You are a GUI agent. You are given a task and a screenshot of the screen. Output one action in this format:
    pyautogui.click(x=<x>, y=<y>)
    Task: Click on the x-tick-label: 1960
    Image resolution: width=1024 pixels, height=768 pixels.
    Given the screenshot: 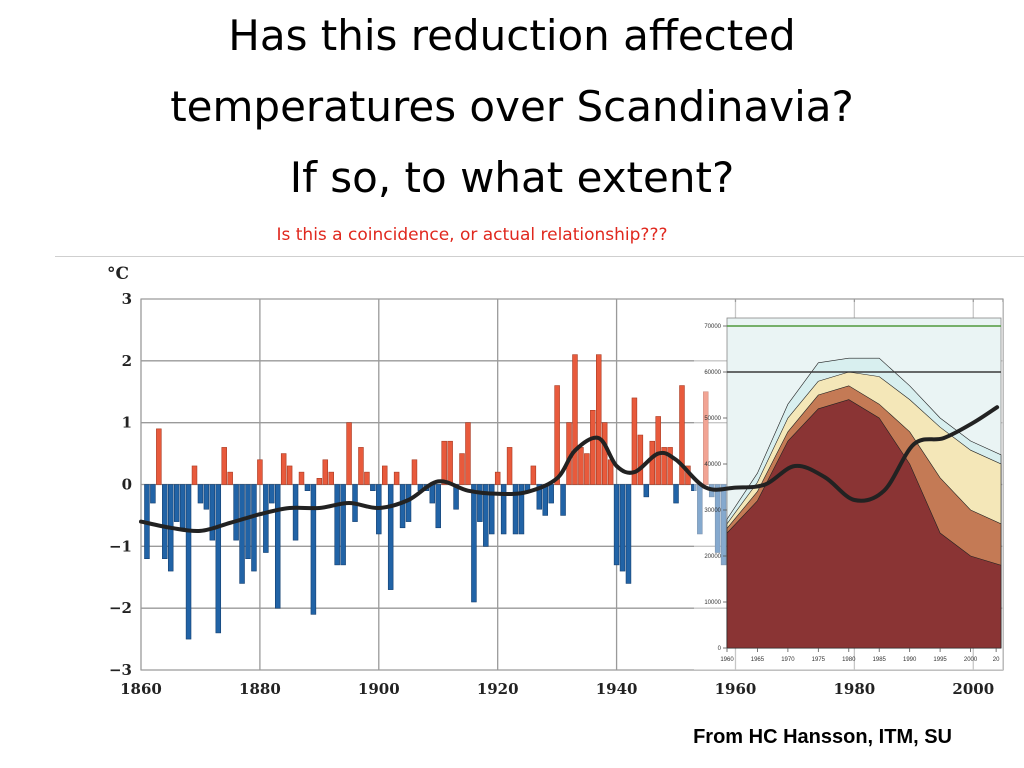 What is the action you would take?
    pyautogui.click(x=736, y=689)
    